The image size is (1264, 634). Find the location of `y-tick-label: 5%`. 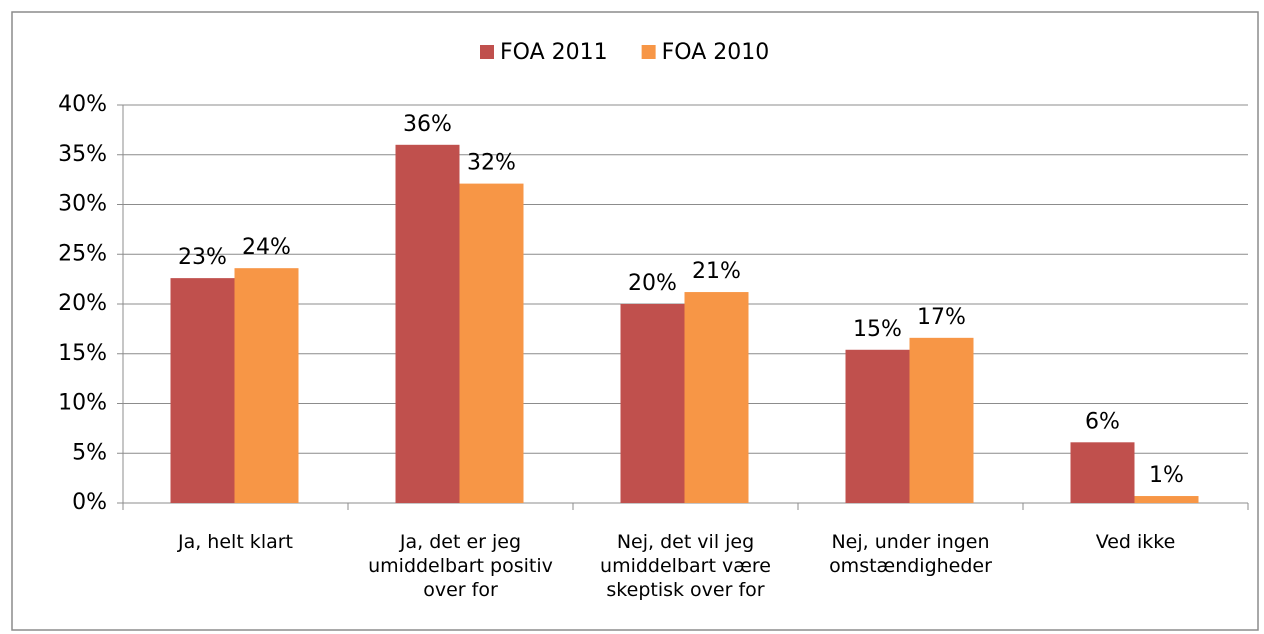

y-tick-label: 5% is located at coordinates (89, 452).